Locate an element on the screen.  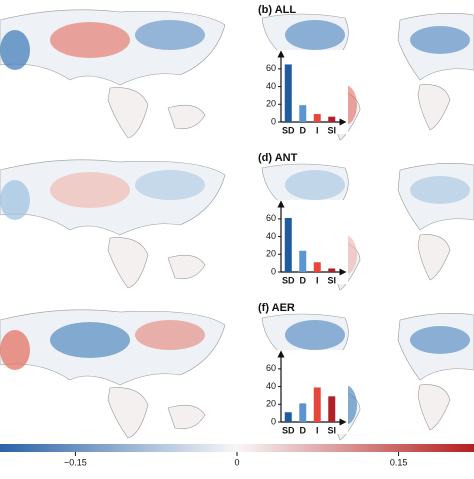
panel-title: (b) ALL is located at coordinates (277, 10).